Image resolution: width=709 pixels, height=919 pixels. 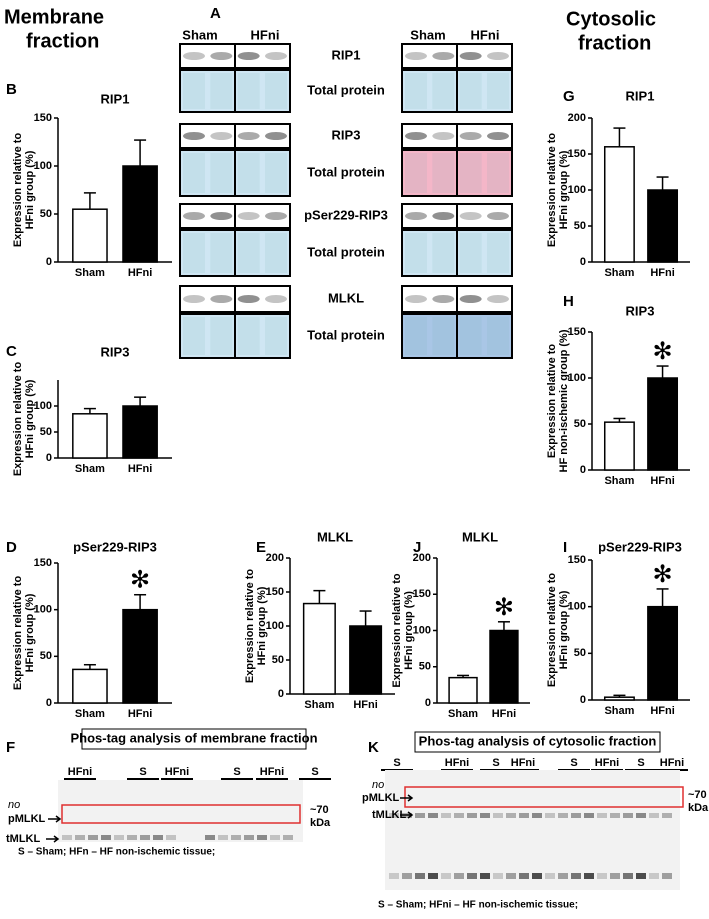 What do you see at coordinates (11, 547) in the screenshot?
I see `panel-letter: D` at bounding box center [11, 547].